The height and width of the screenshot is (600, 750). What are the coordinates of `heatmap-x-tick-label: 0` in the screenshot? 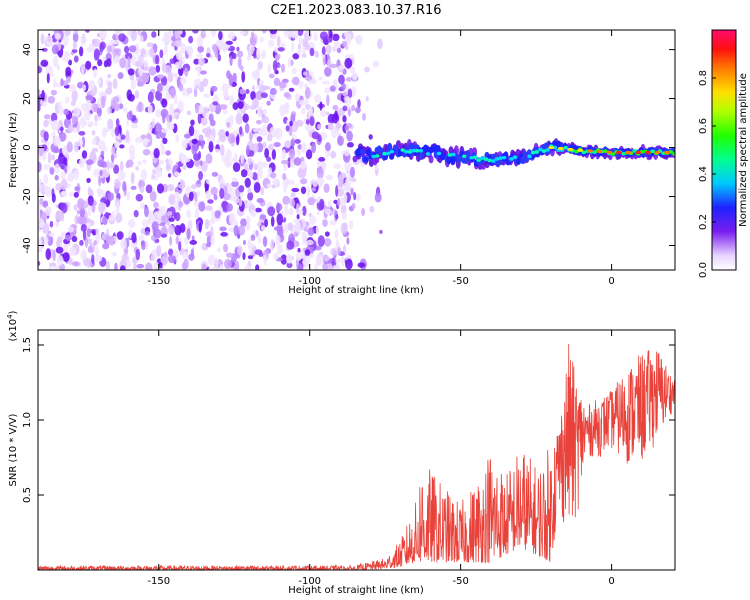 It's located at (611, 281).